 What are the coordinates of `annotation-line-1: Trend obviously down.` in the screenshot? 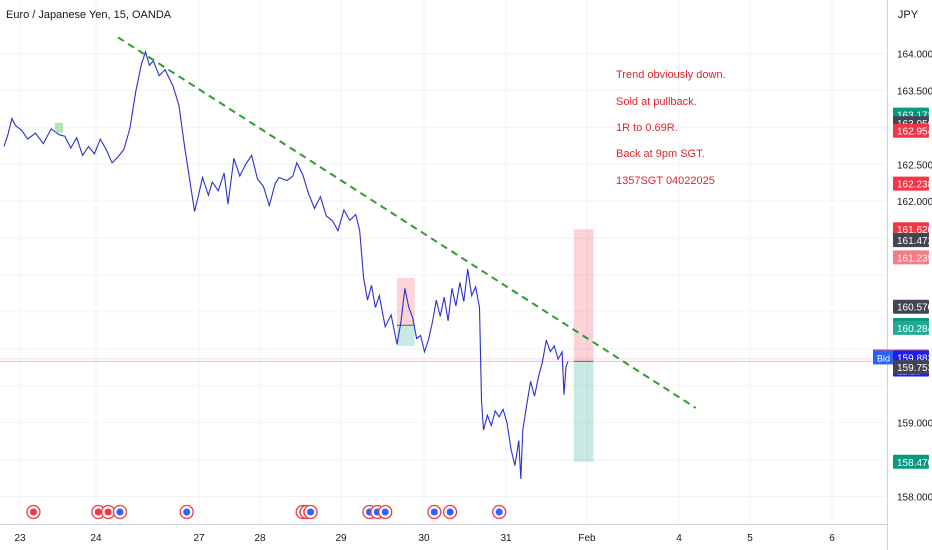 It's located at (671, 75).